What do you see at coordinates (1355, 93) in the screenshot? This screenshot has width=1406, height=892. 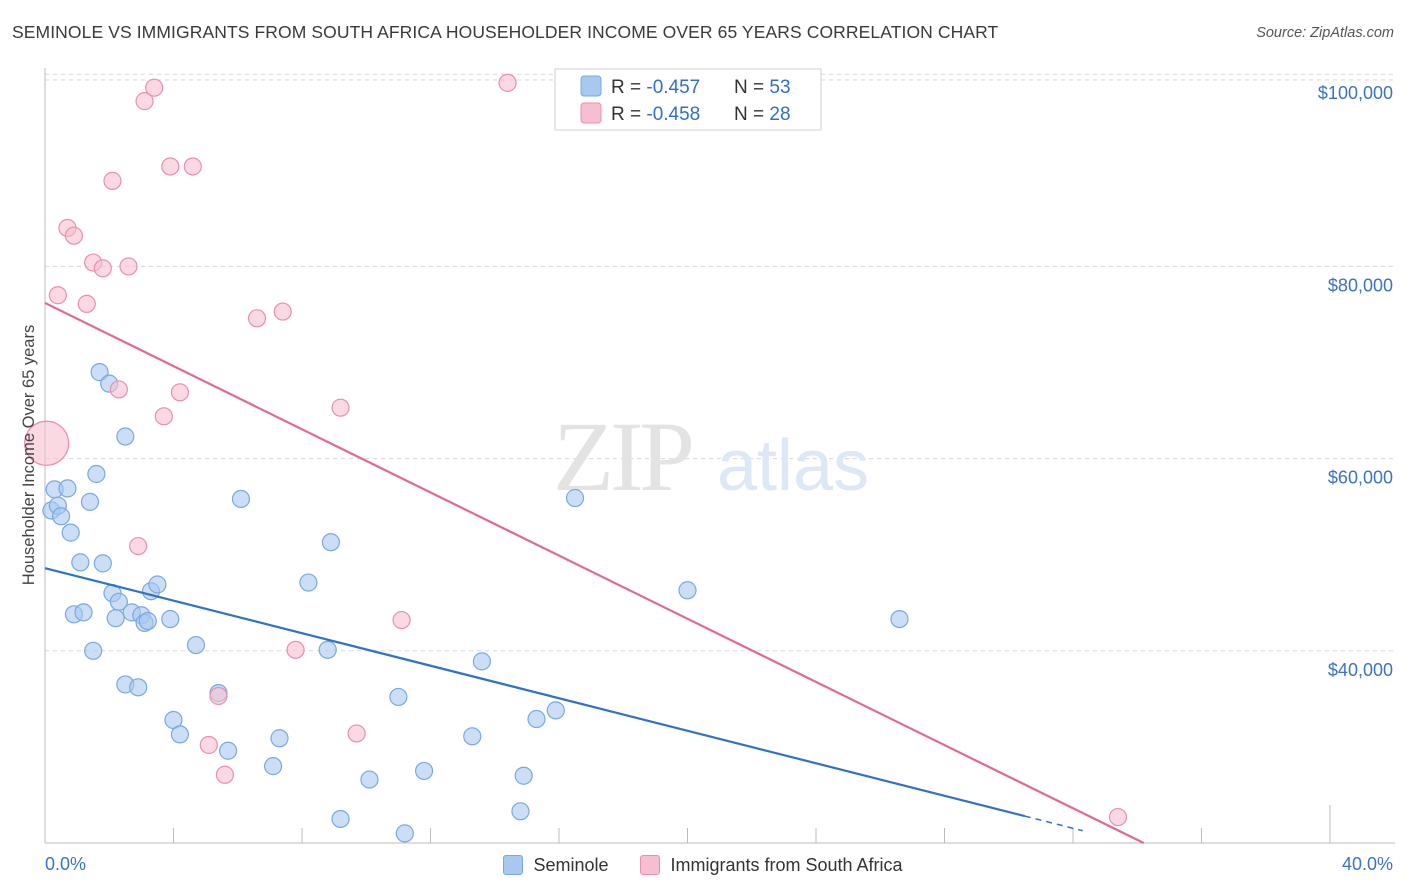 I see `y-tick-label: $100,000` at bounding box center [1355, 93].